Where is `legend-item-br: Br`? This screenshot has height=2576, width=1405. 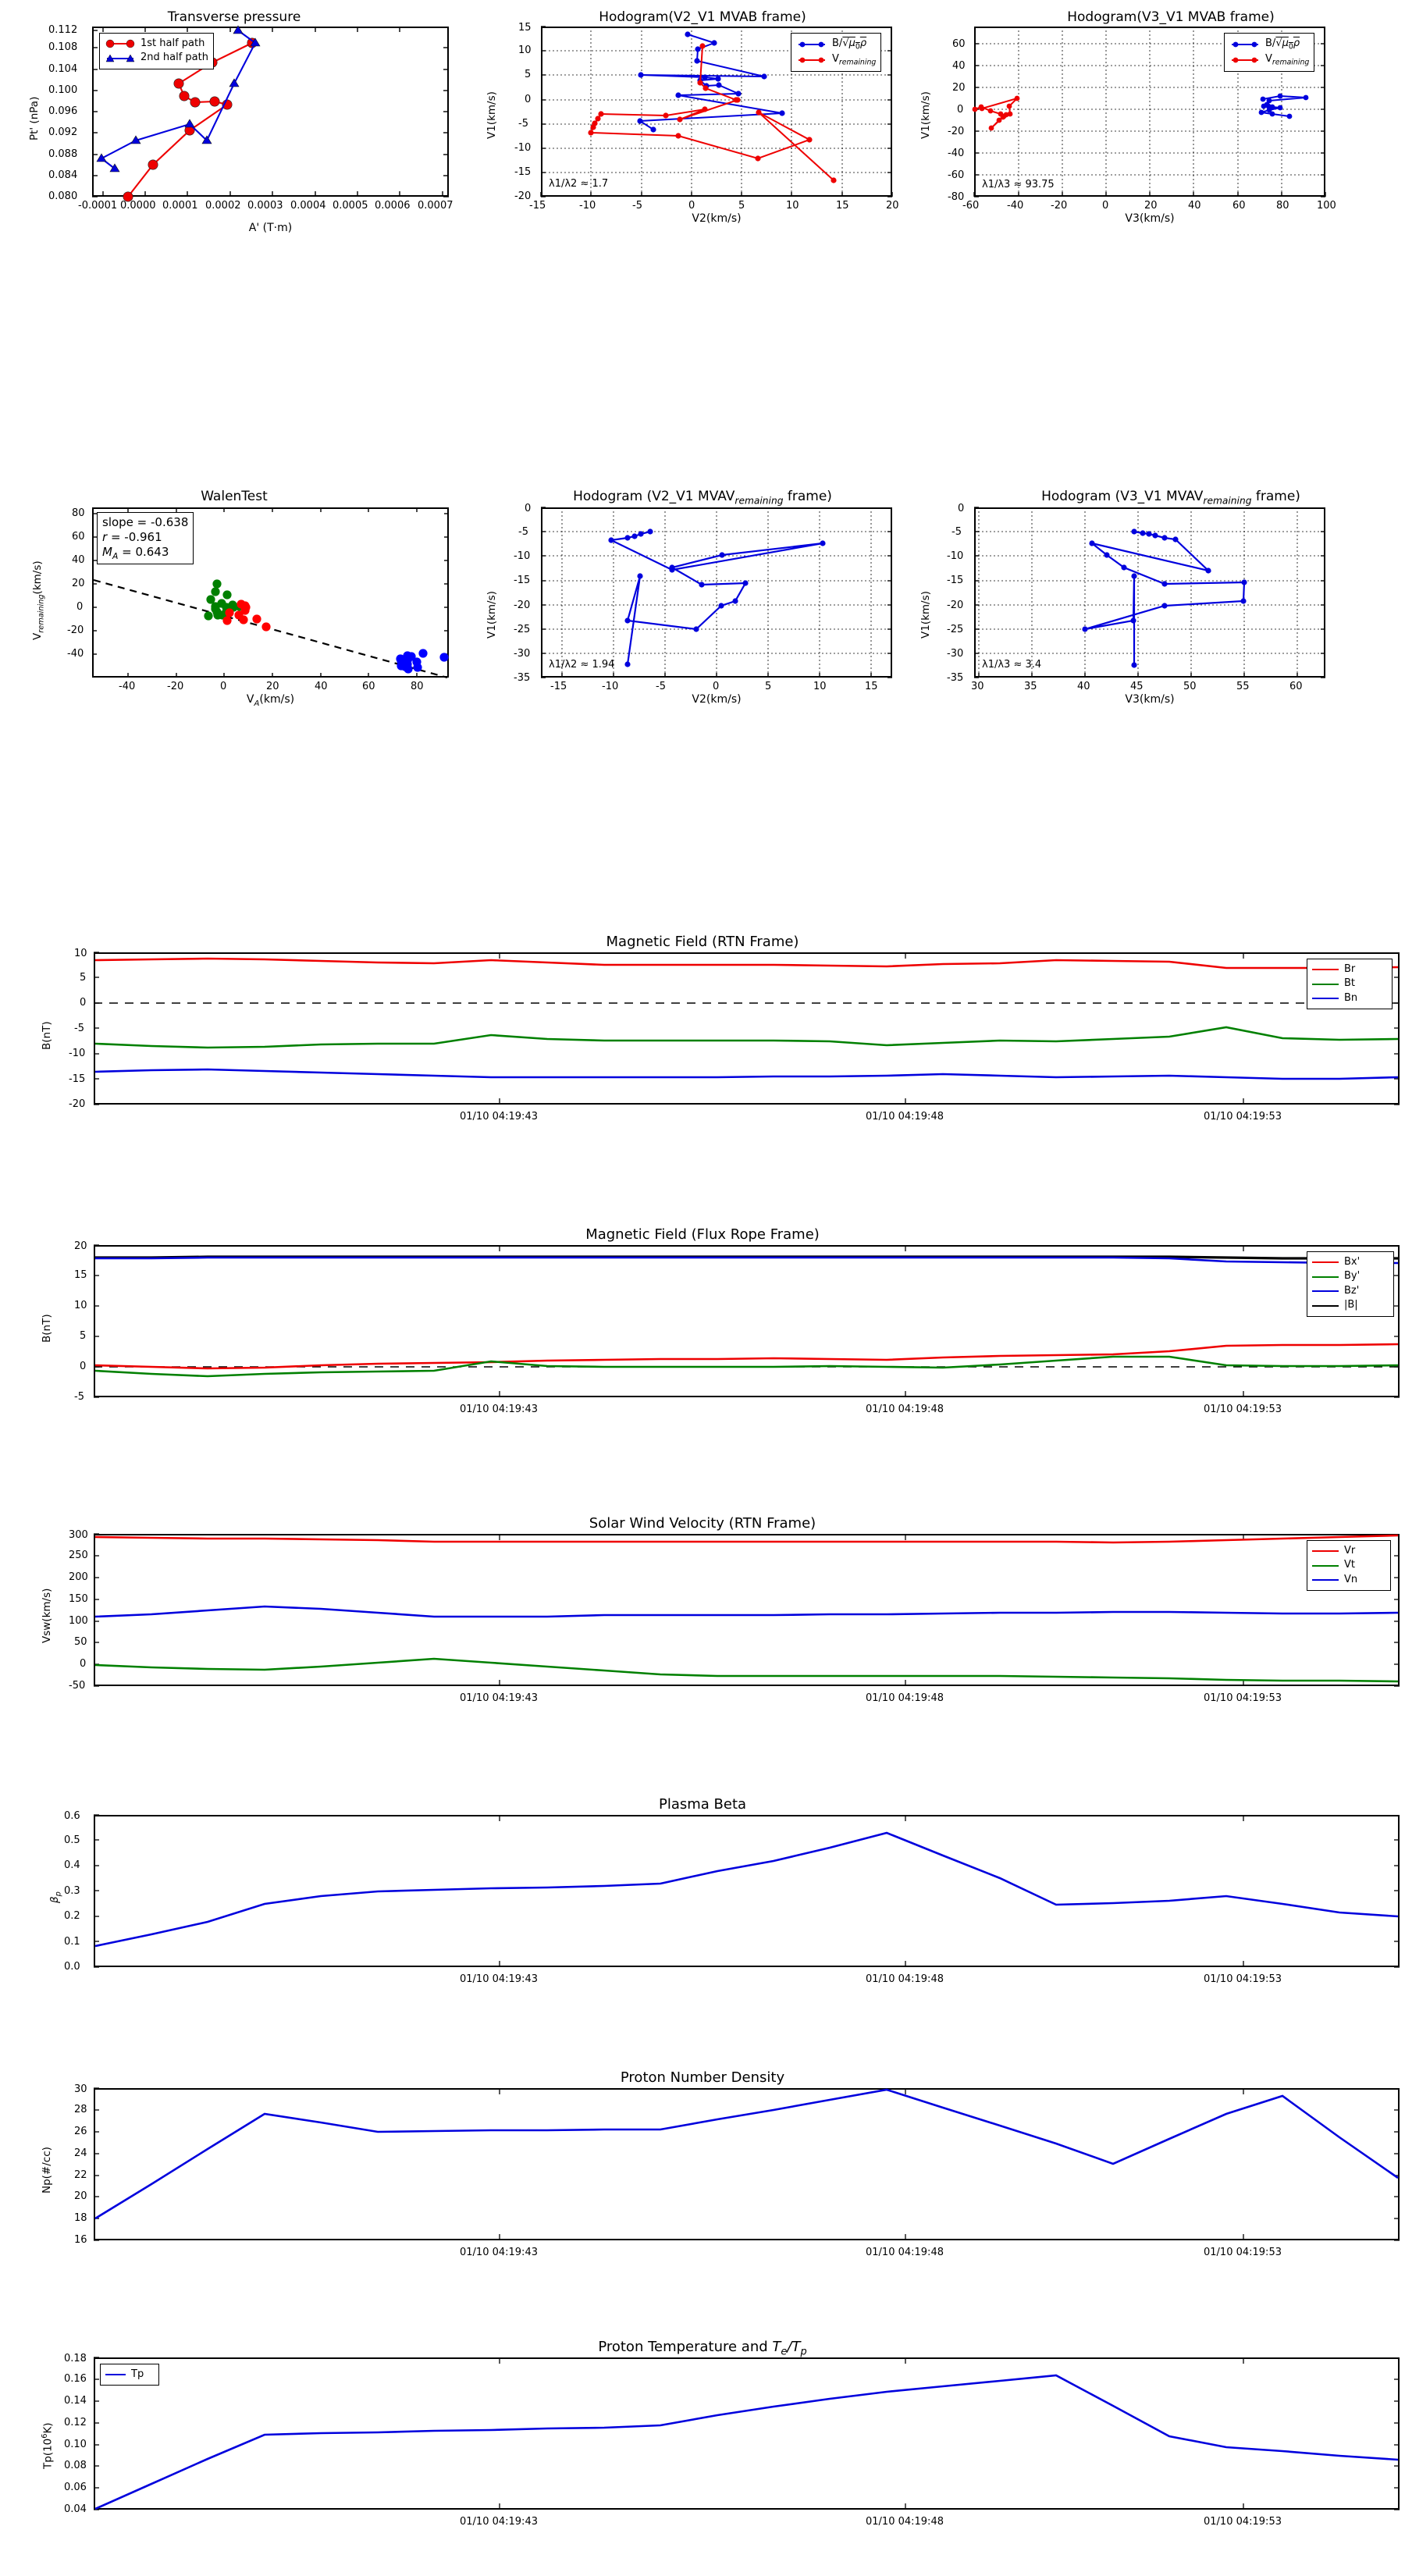
legend-item-br: Br is located at coordinates (1350, 969).